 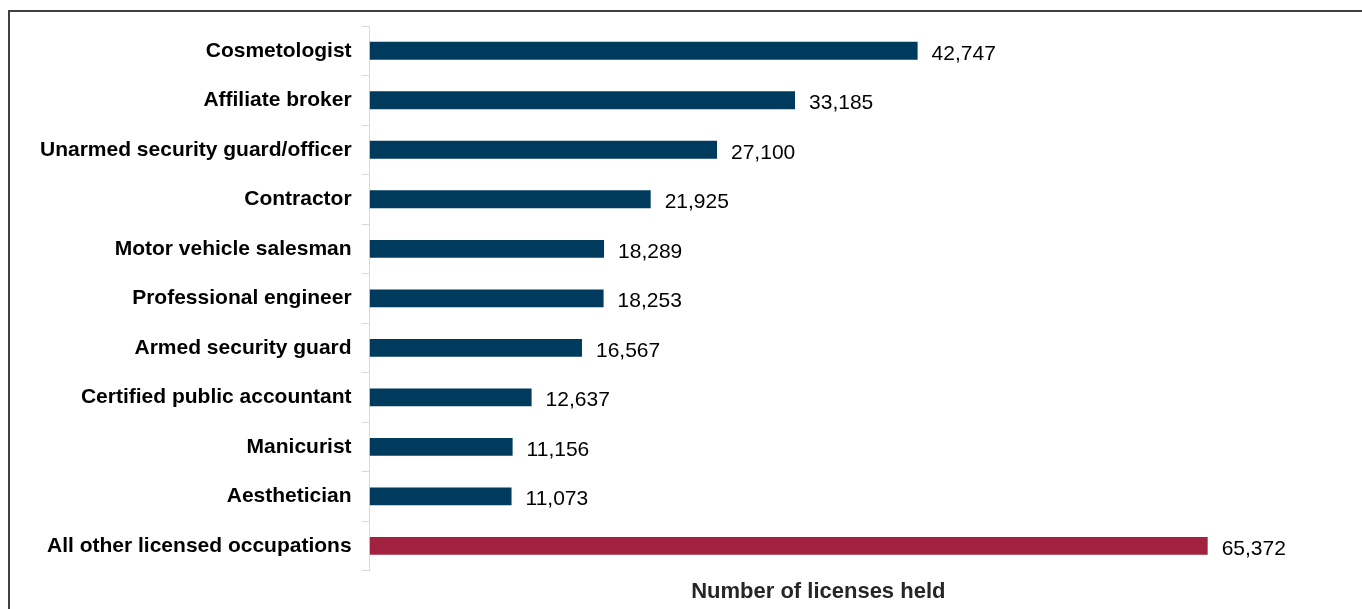 I want to click on data-label: 33,185, so click(x=841, y=102).